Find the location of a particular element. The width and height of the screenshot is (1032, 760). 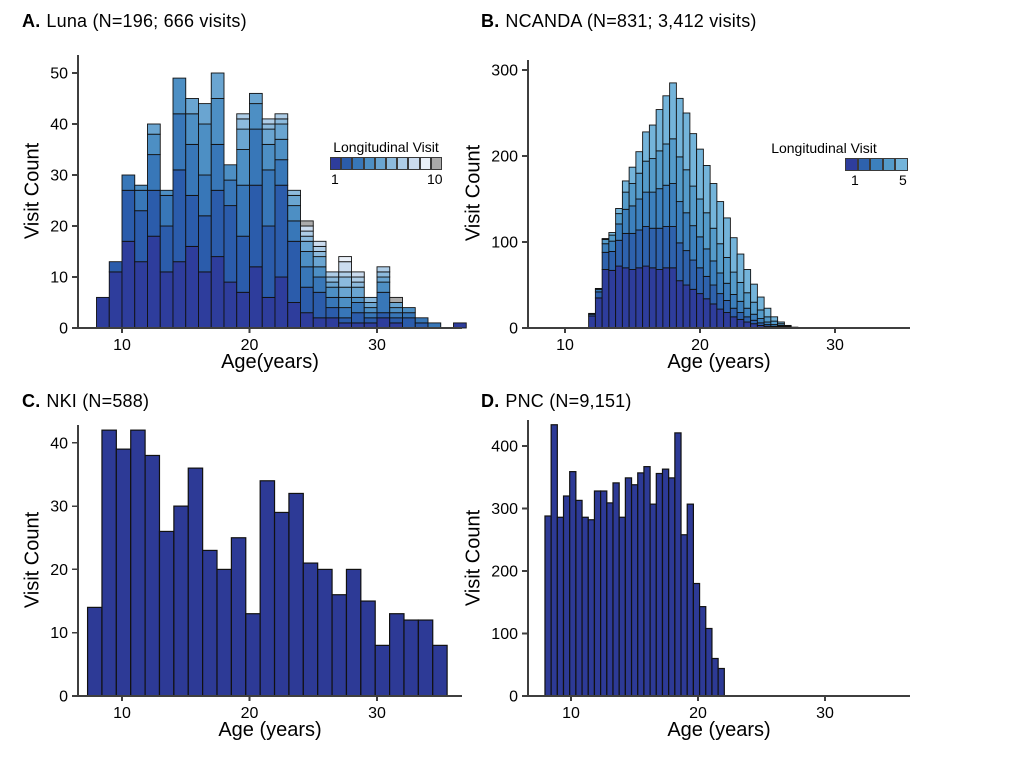

y-tick-label: 100 is located at coordinates (504, 634).